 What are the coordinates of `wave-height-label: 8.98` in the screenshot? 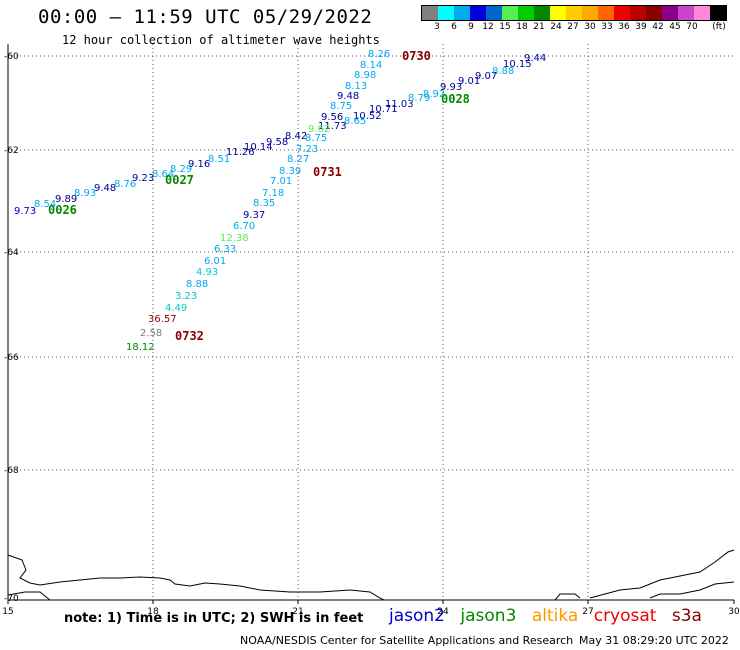 It's located at (365, 75).